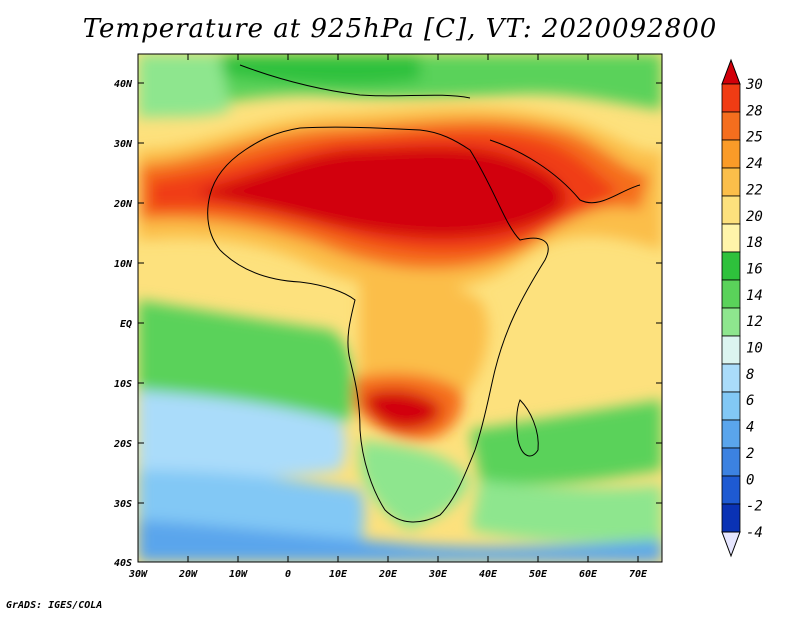 Image resolution: width=800 pixels, height=618 pixels. What do you see at coordinates (754, 296) in the screenshot?
I see `colorbar-label: 14` at bounding box center [754, 296].